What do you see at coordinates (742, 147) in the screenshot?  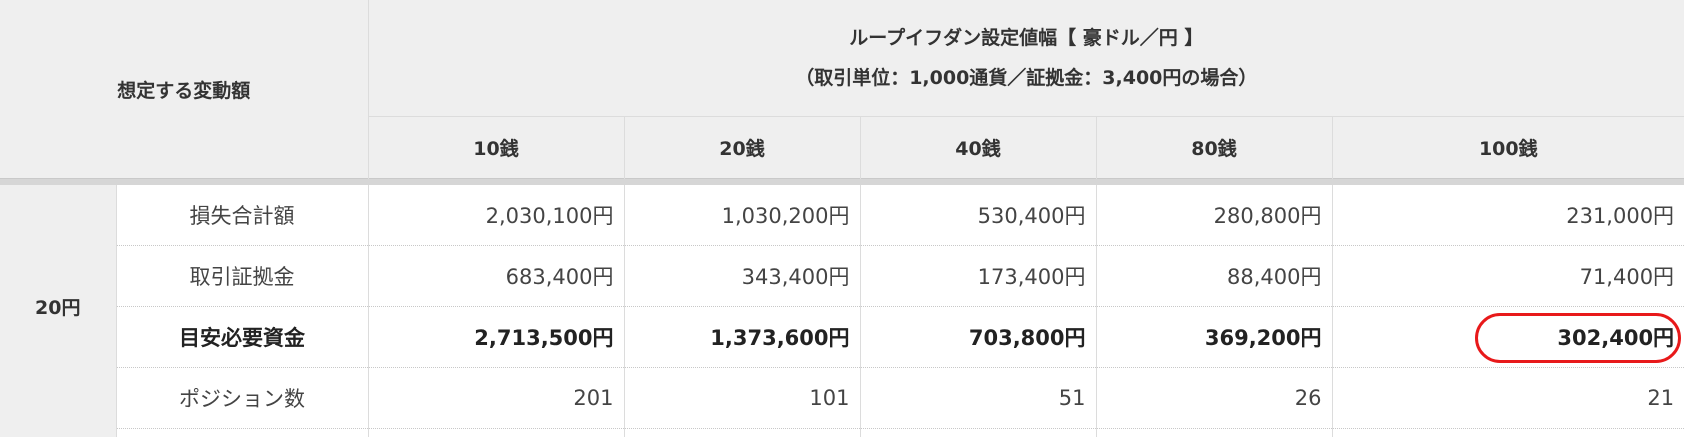 I see `column-header-20sen: 20銭` at bounding box center [742, 147].